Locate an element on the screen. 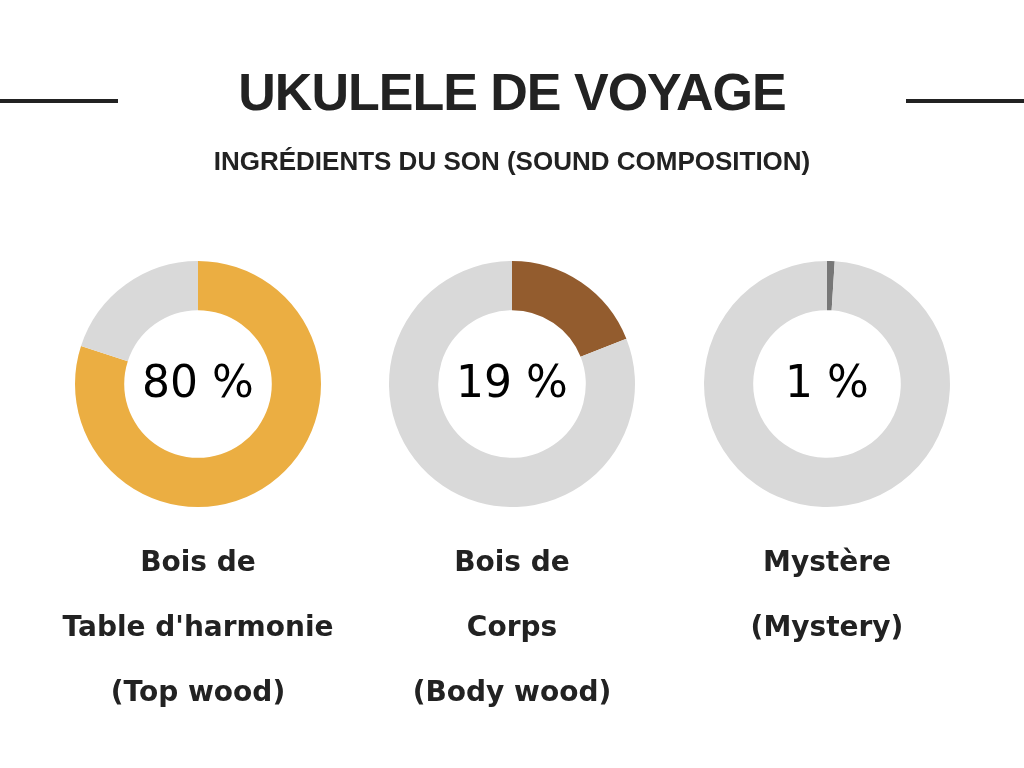  data-label: 19 % is located at coordinates (512, 382).